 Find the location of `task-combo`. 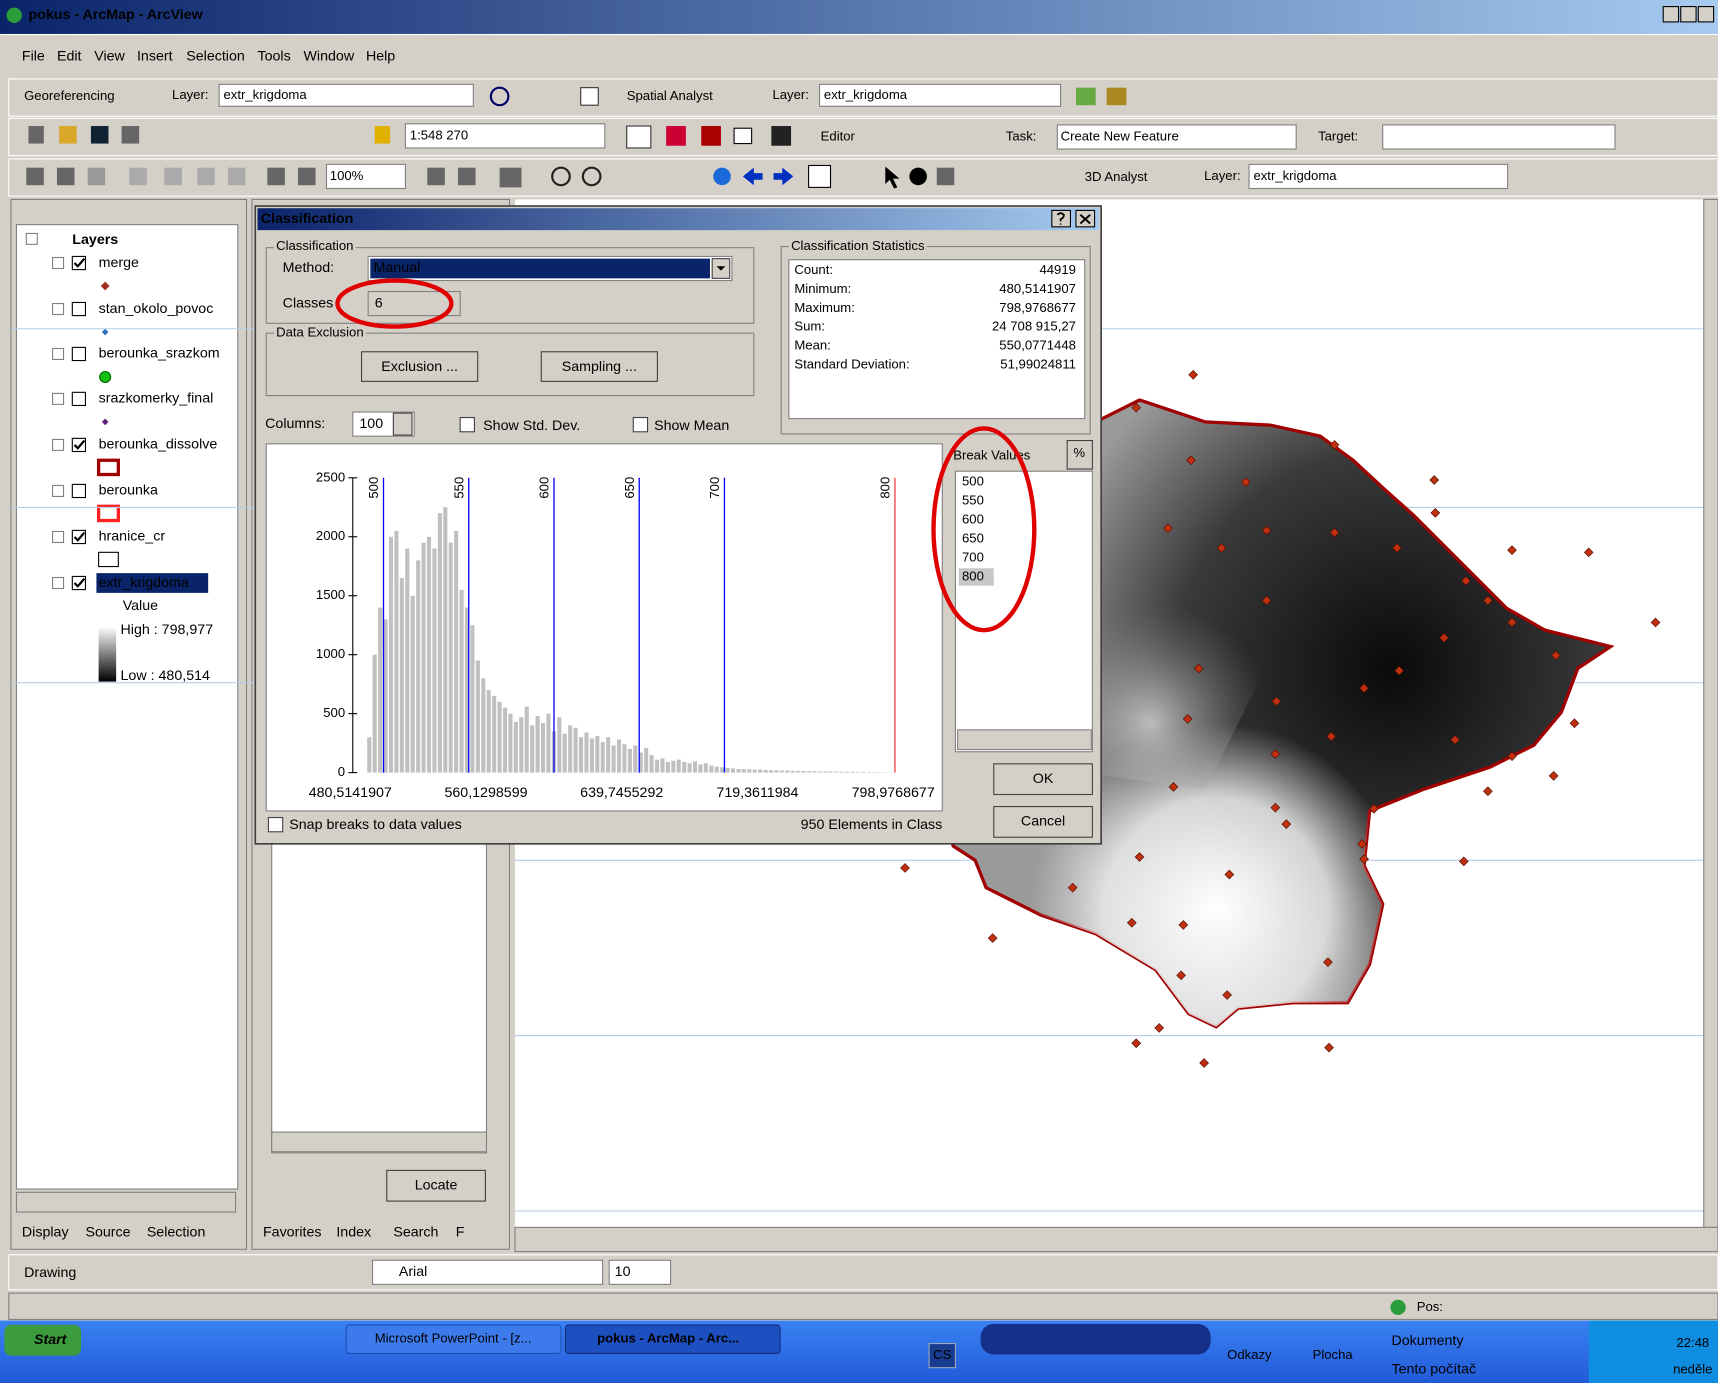

task-combo is located at coordinates (1176, 137).